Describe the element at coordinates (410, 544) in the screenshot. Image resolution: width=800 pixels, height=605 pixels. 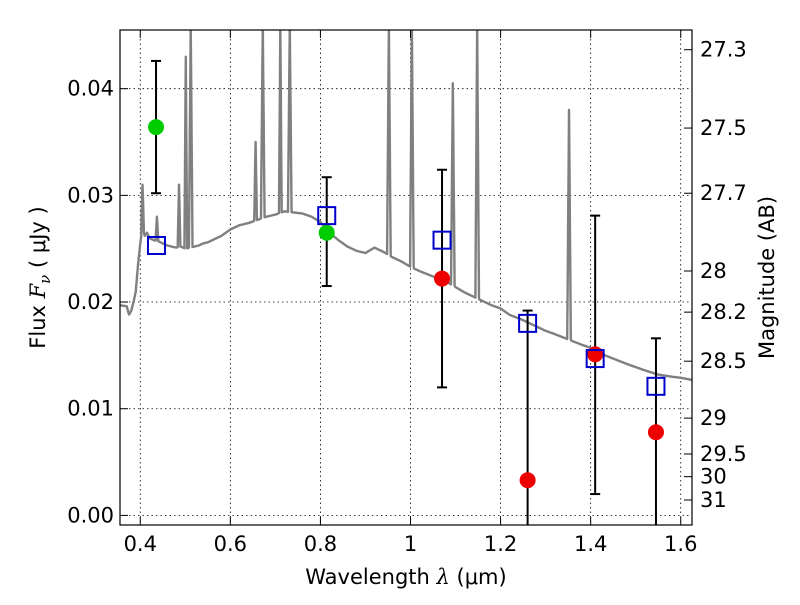
I see `x-tick-label: 1` at that location.